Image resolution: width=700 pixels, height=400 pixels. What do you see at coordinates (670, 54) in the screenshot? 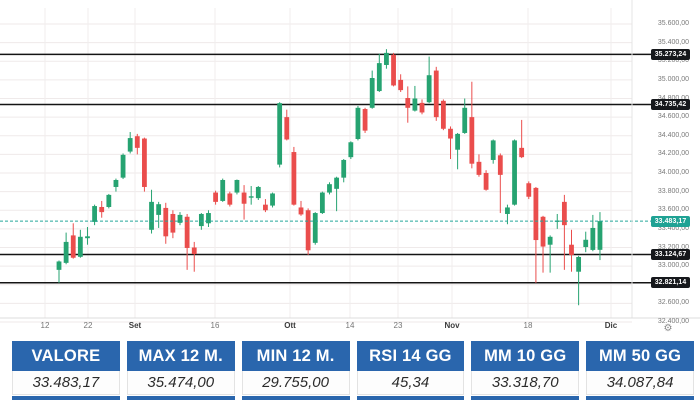
I see `price-level-badge: 35.273,24` at bounding box center [670, 54].